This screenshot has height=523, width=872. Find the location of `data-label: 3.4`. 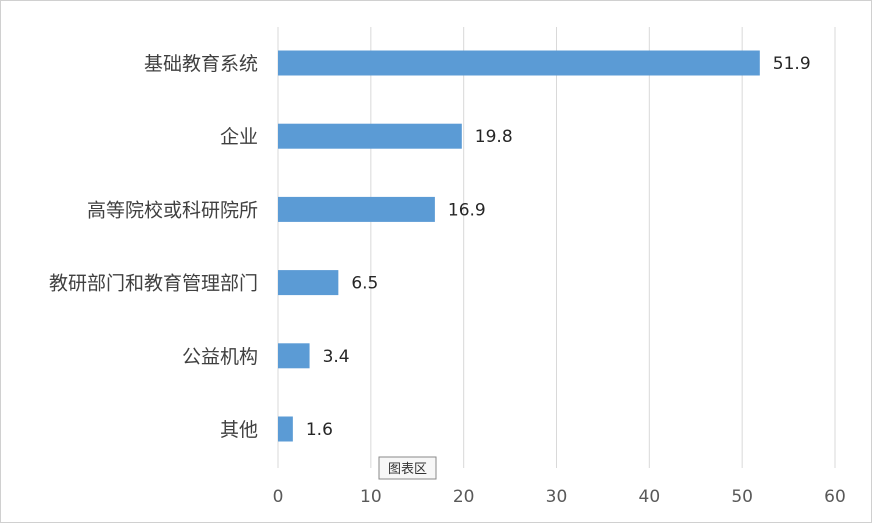

data-label: 3.4 is located at coordinates (336, 357).